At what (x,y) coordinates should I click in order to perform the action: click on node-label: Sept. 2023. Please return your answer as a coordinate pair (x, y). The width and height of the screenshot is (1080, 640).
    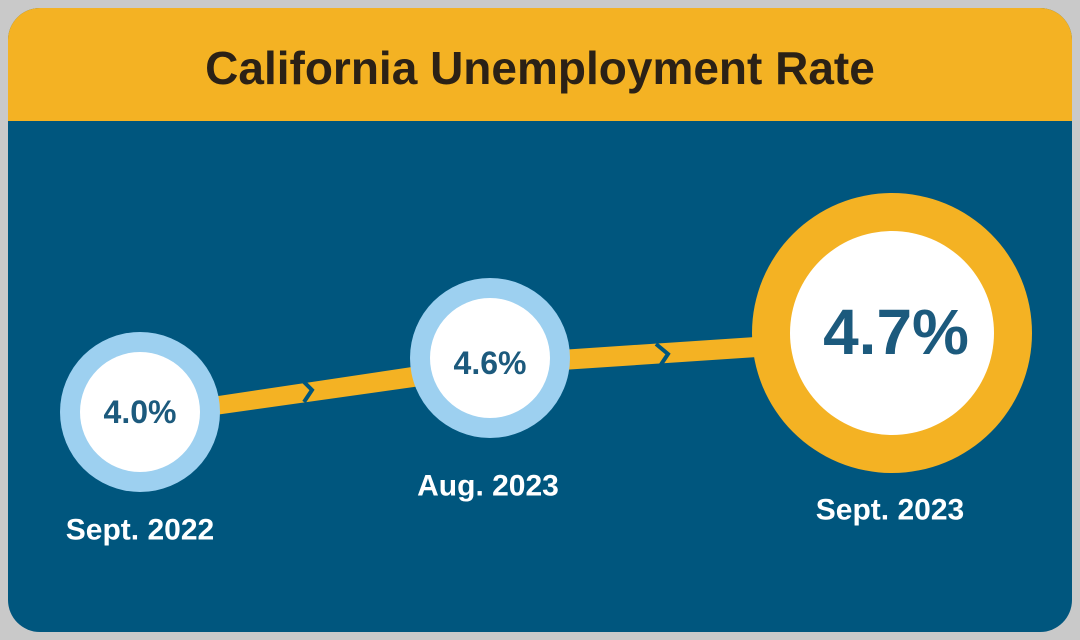
    Looking at the image, I should click on (890, 510).